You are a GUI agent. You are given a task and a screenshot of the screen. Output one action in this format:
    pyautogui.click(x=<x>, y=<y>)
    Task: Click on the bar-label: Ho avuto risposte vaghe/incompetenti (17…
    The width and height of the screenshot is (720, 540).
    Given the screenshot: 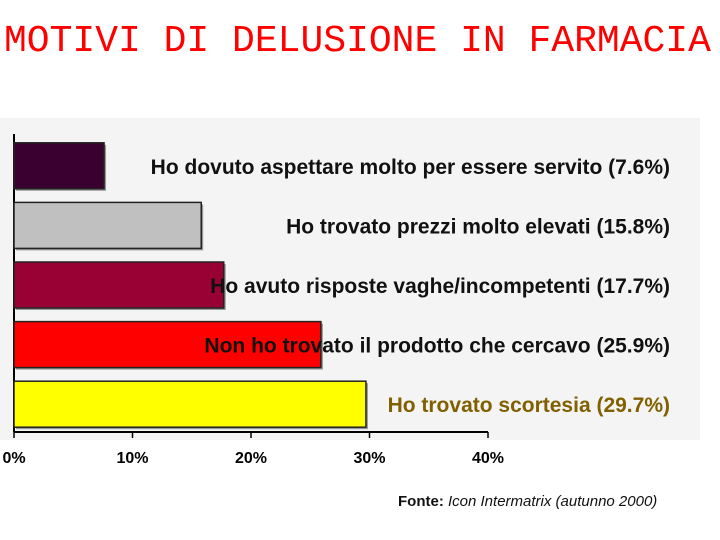 What is the action you would take?
    pyautogui.click(x=440, y=286)
    